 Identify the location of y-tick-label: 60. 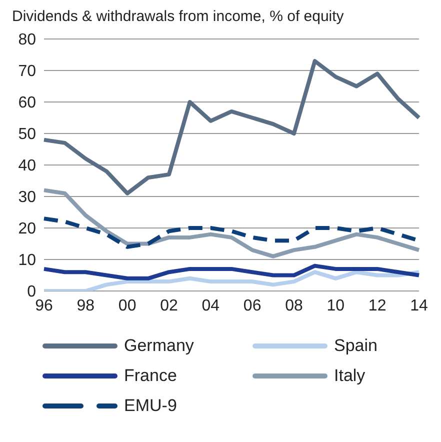
(27, 103).